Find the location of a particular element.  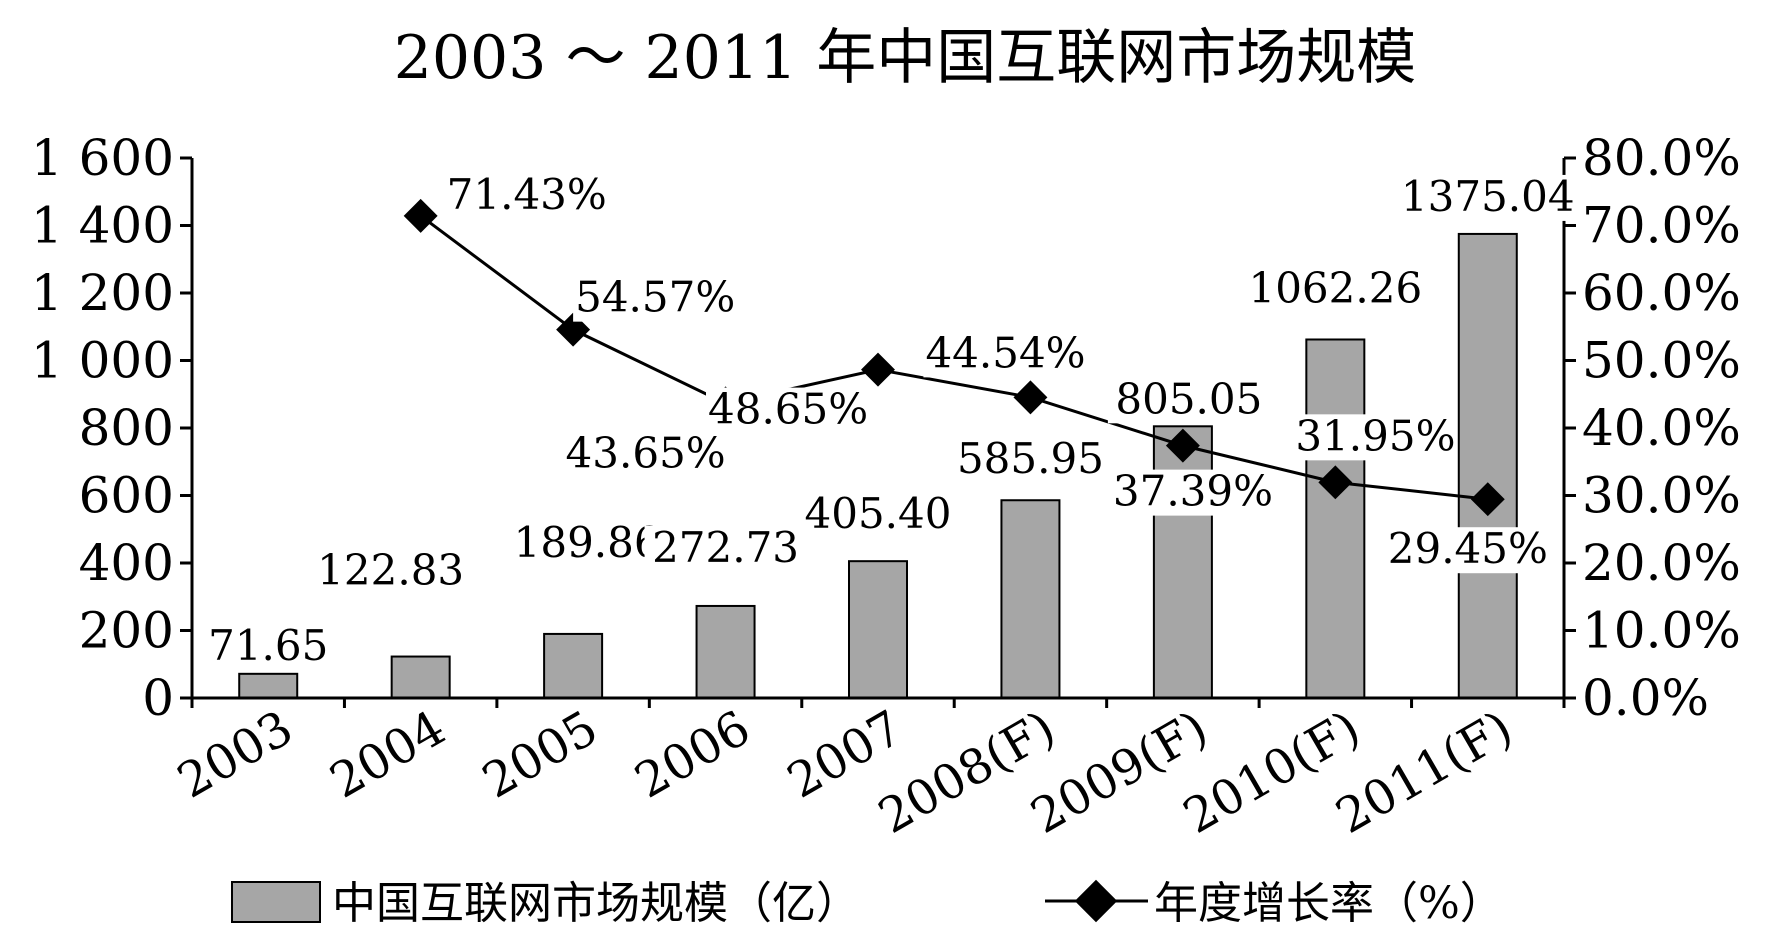

bar-value-label: 189.86 is located at coordinates (587, 542).